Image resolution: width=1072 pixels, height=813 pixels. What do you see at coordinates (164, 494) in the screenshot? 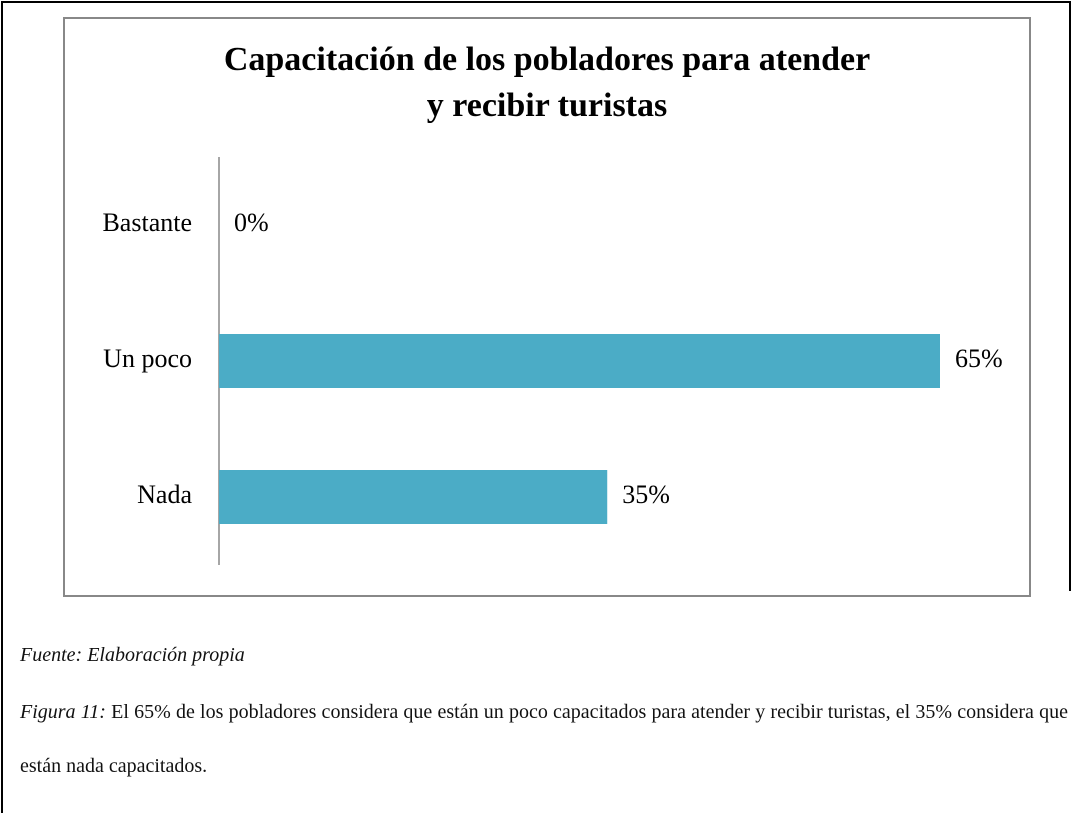
I see `y-tick-label: Nada` at bounding box center [164, 494].